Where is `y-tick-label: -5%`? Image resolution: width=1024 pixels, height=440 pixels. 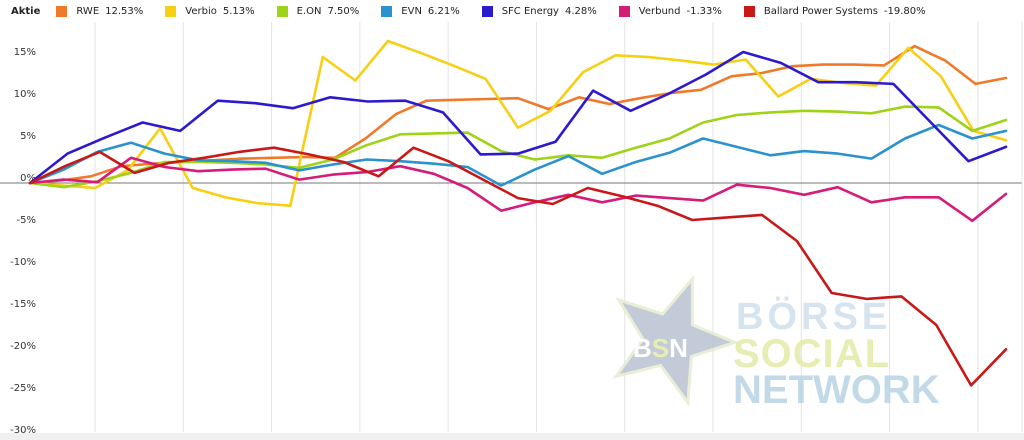 y-tick-label: -5% is located at coordinates (26, 220).